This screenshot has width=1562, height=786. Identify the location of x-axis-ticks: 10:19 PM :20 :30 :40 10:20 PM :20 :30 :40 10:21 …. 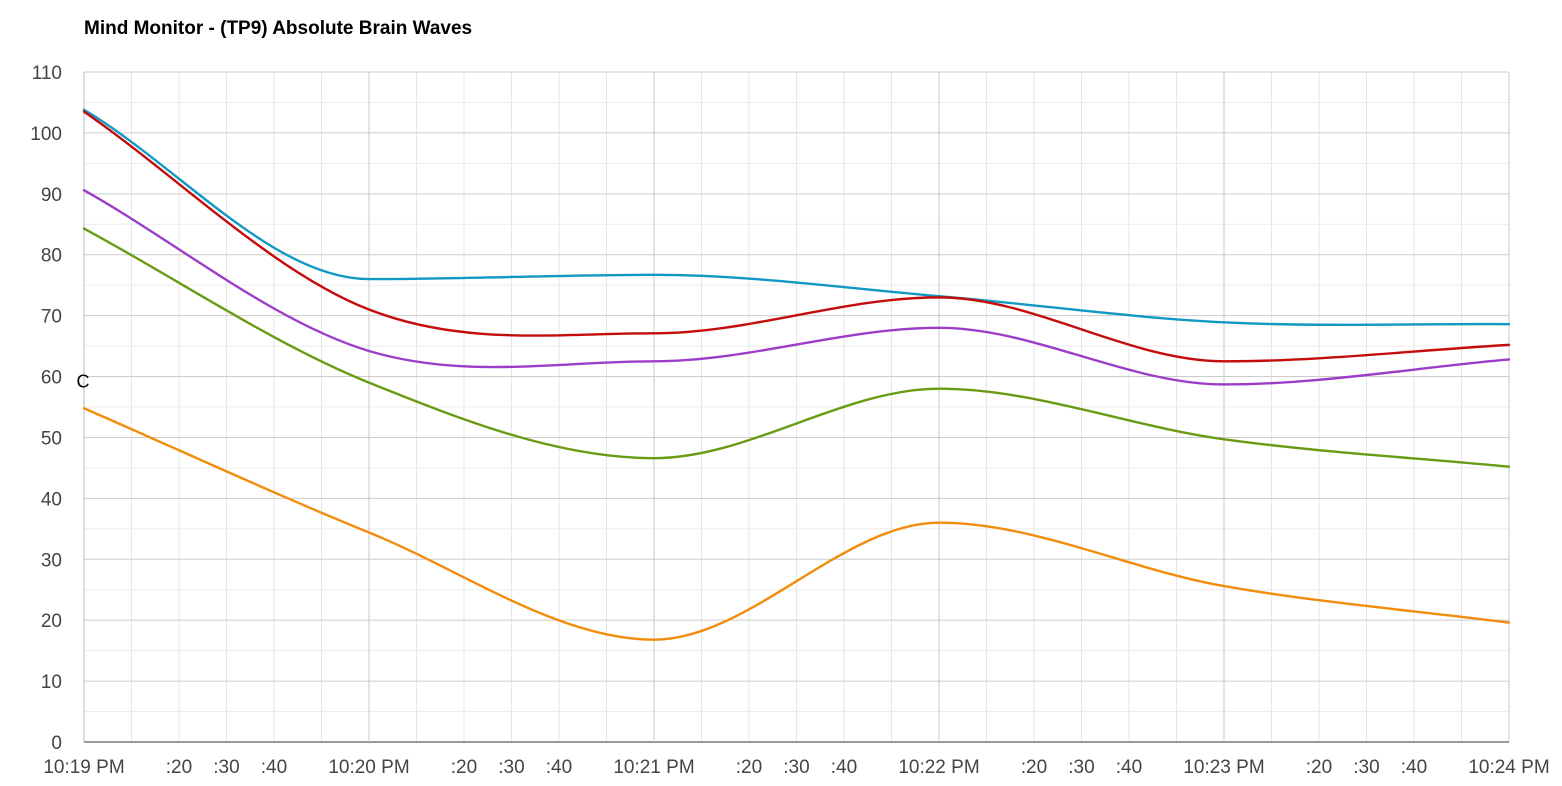
(796, 767).